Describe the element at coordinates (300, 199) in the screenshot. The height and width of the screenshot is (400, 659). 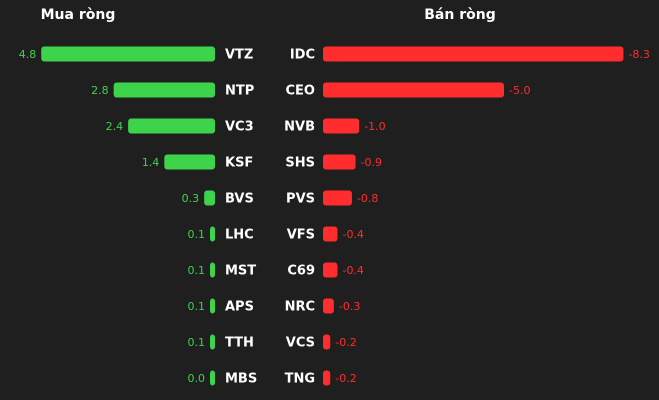
I see `category-label: PVS` at that location.